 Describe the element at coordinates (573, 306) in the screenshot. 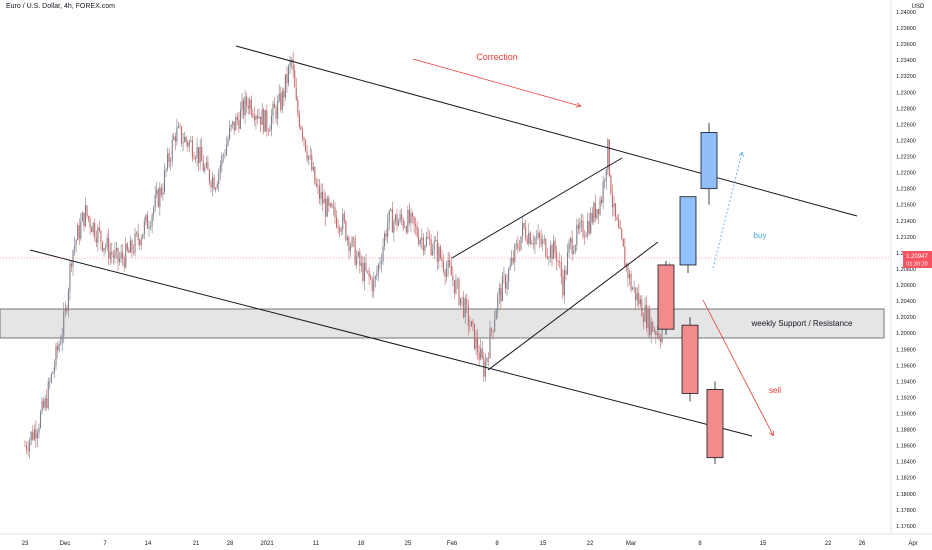

I see `wedge-bottom-trendline` at that location.